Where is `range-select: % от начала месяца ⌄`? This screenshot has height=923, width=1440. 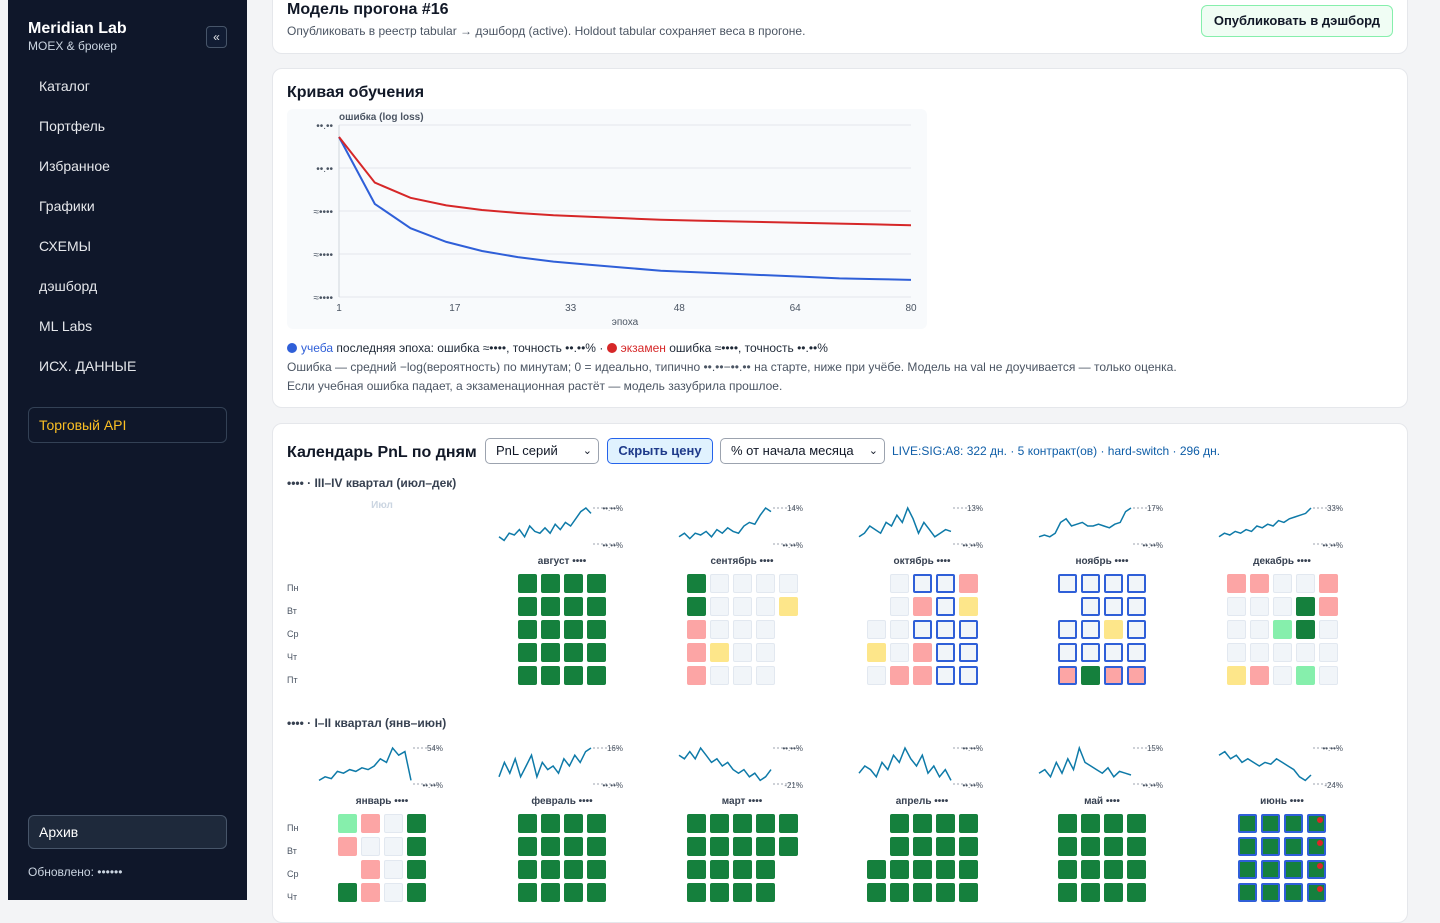 range-select: % от начала месяца ⌄ is located at coordinates (802, 451).